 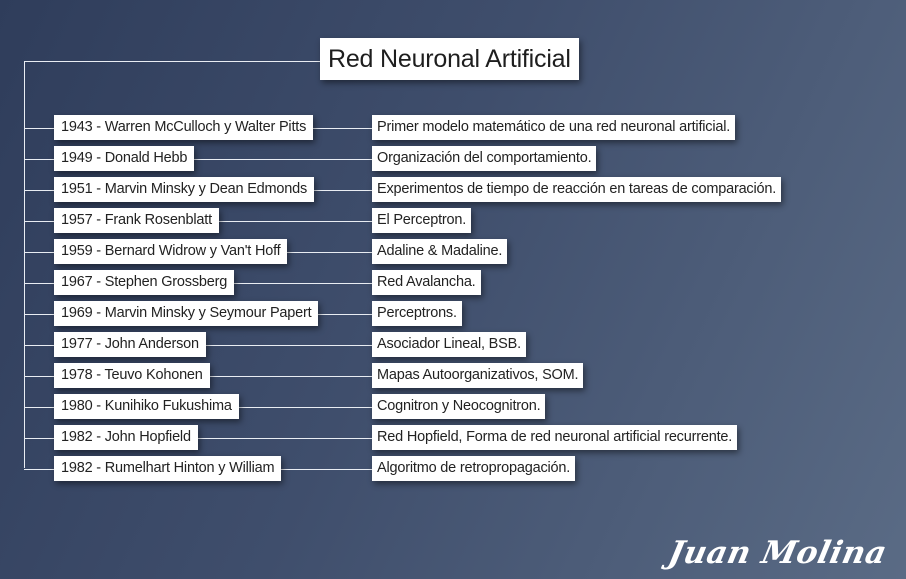 I want to click on timeline-contribution: Adaline & Madaline., so click(x=440, y=251).